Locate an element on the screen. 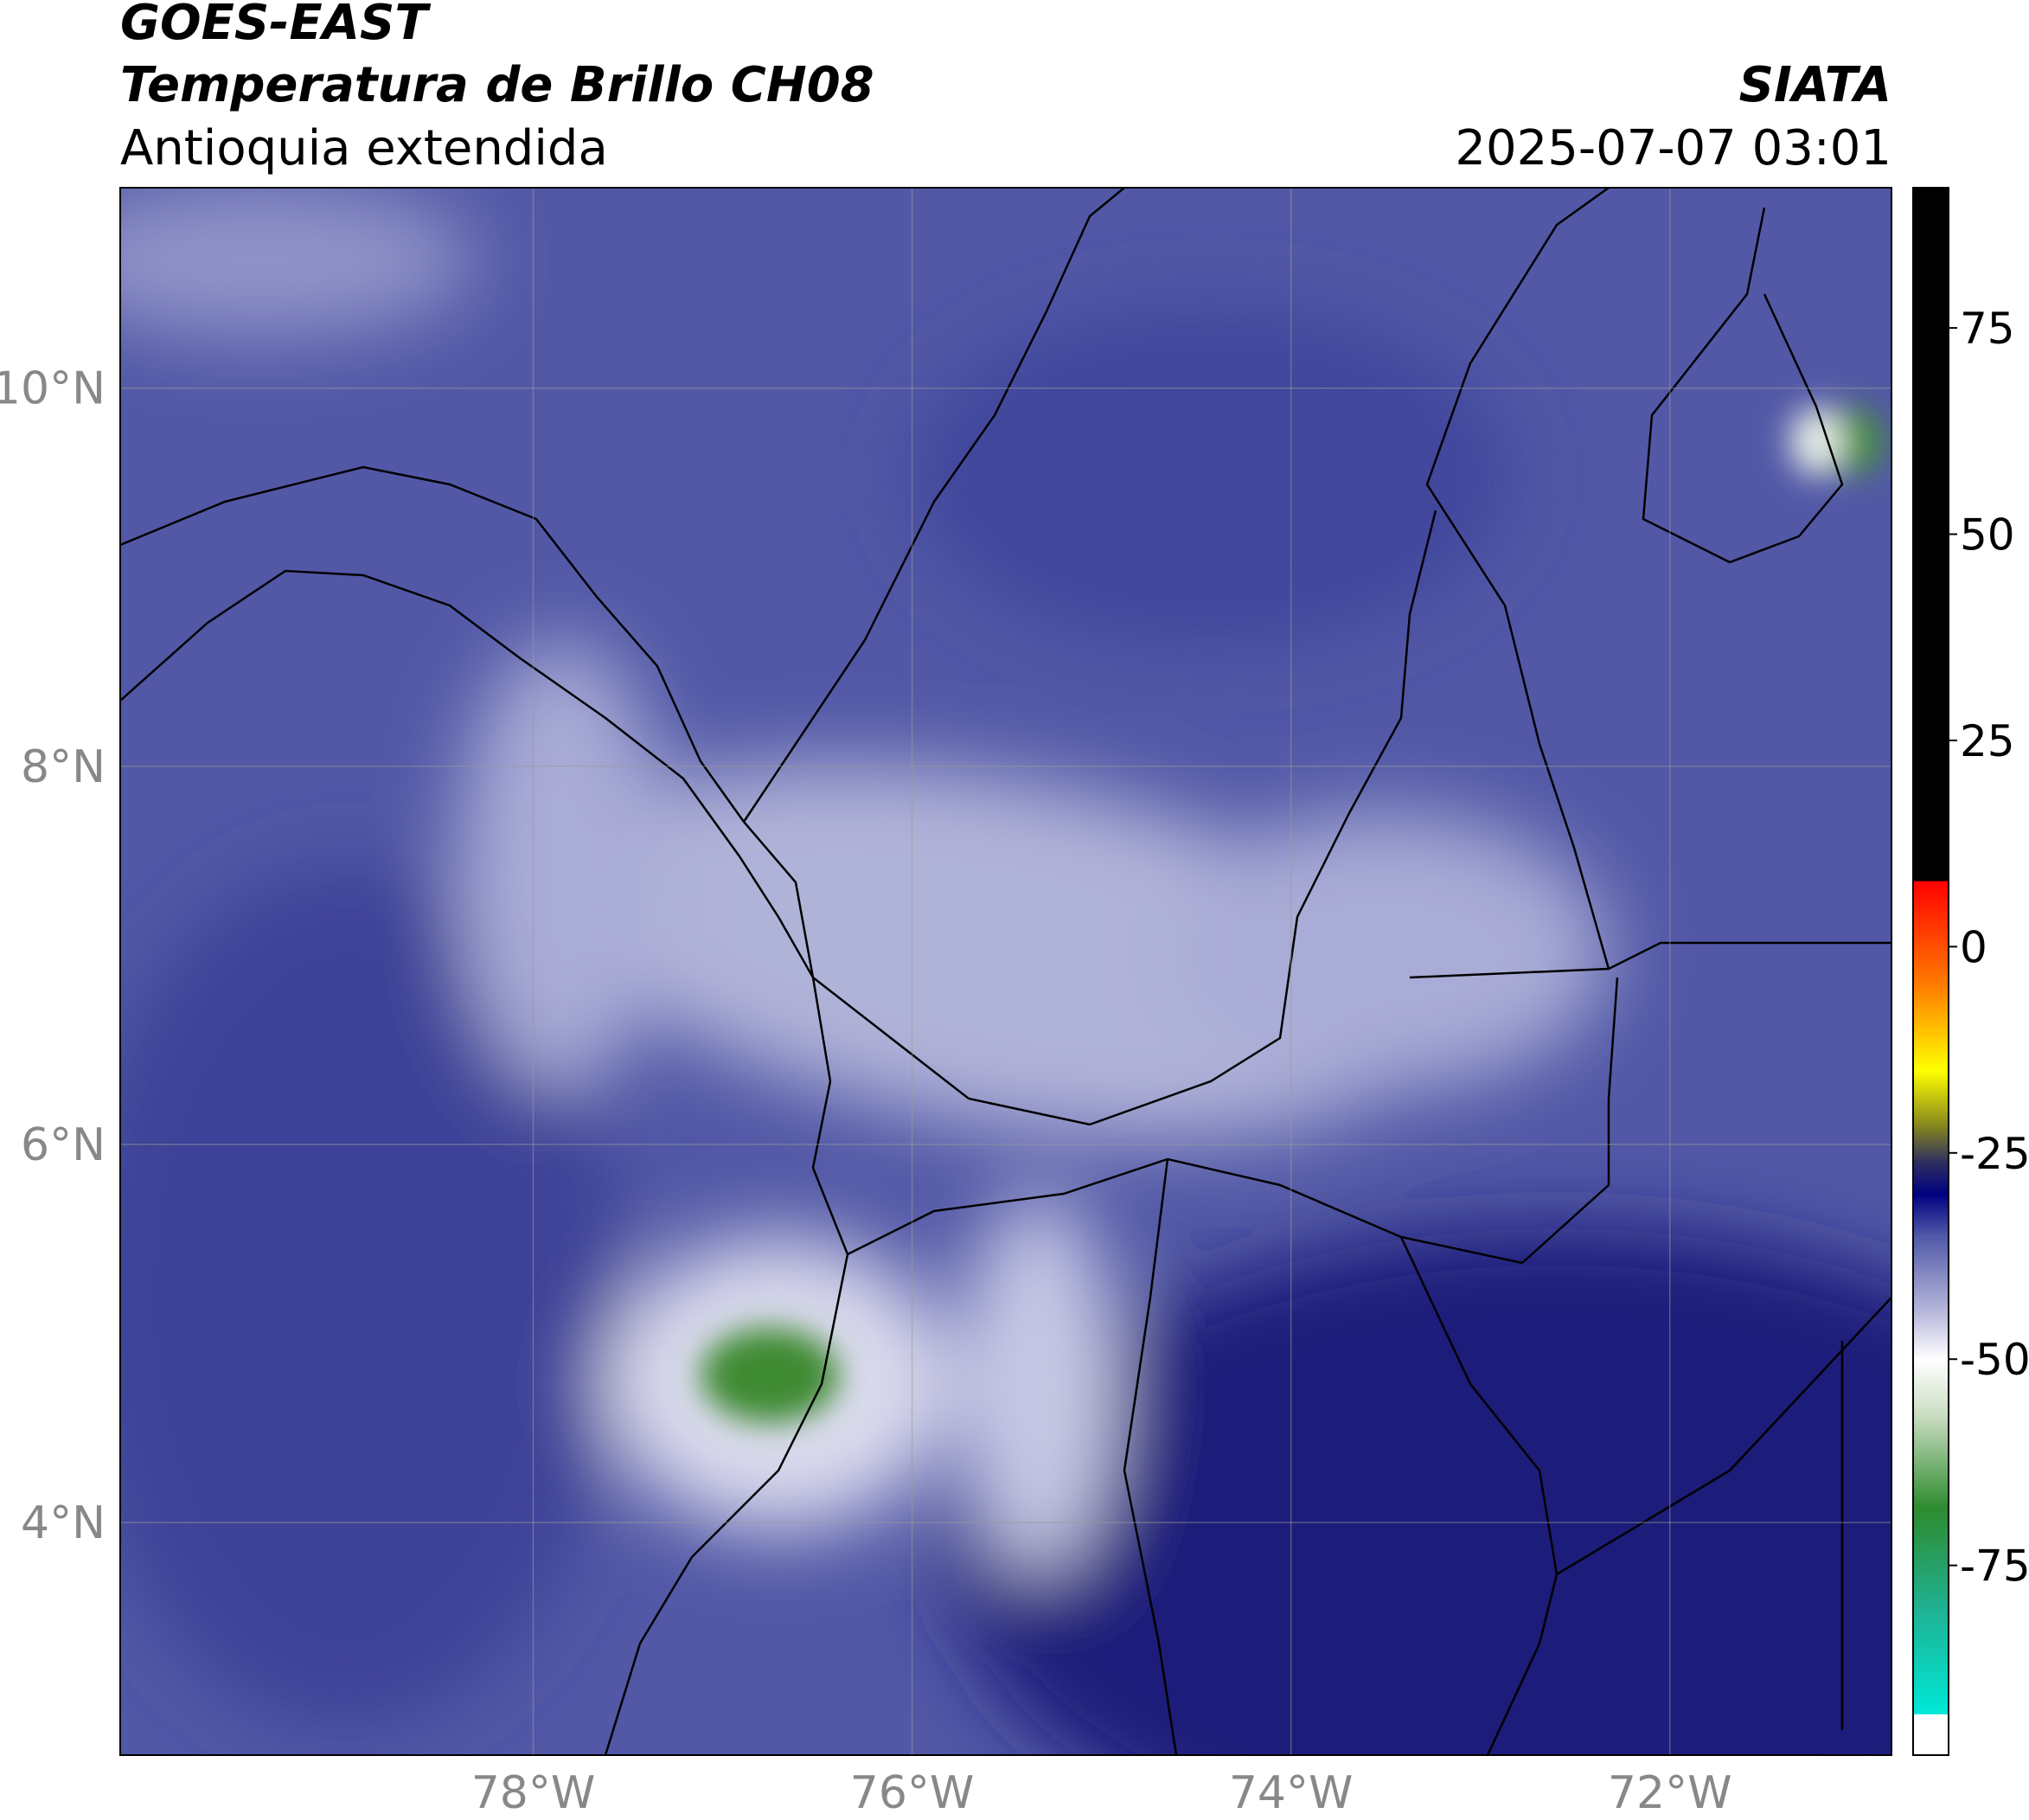 This screenshot has height=1820, width=2029. y-tick-label: 8°N is located at coordinates (63, 767).